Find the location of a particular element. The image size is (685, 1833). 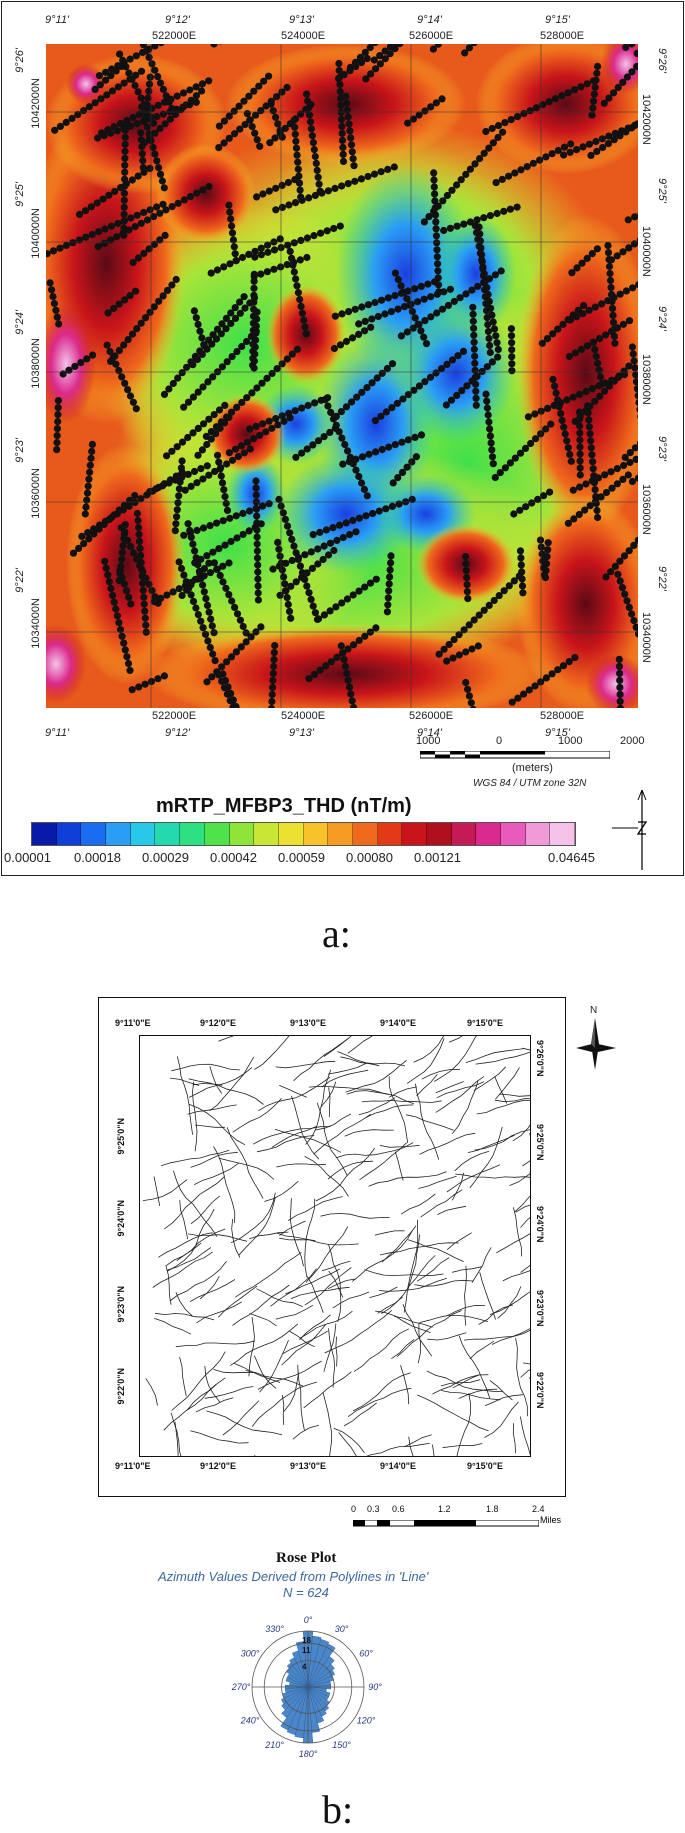

colorbar-tick-label: 0.00018 is located at coordinates (97, 857).